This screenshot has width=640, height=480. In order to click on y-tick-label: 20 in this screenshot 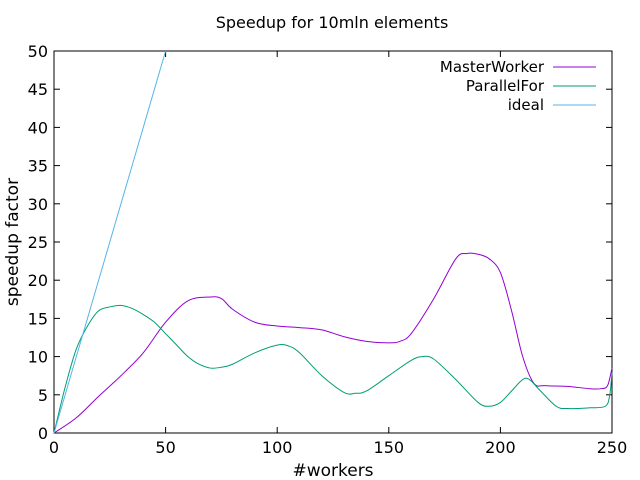, I will do `click(38, 280)`.